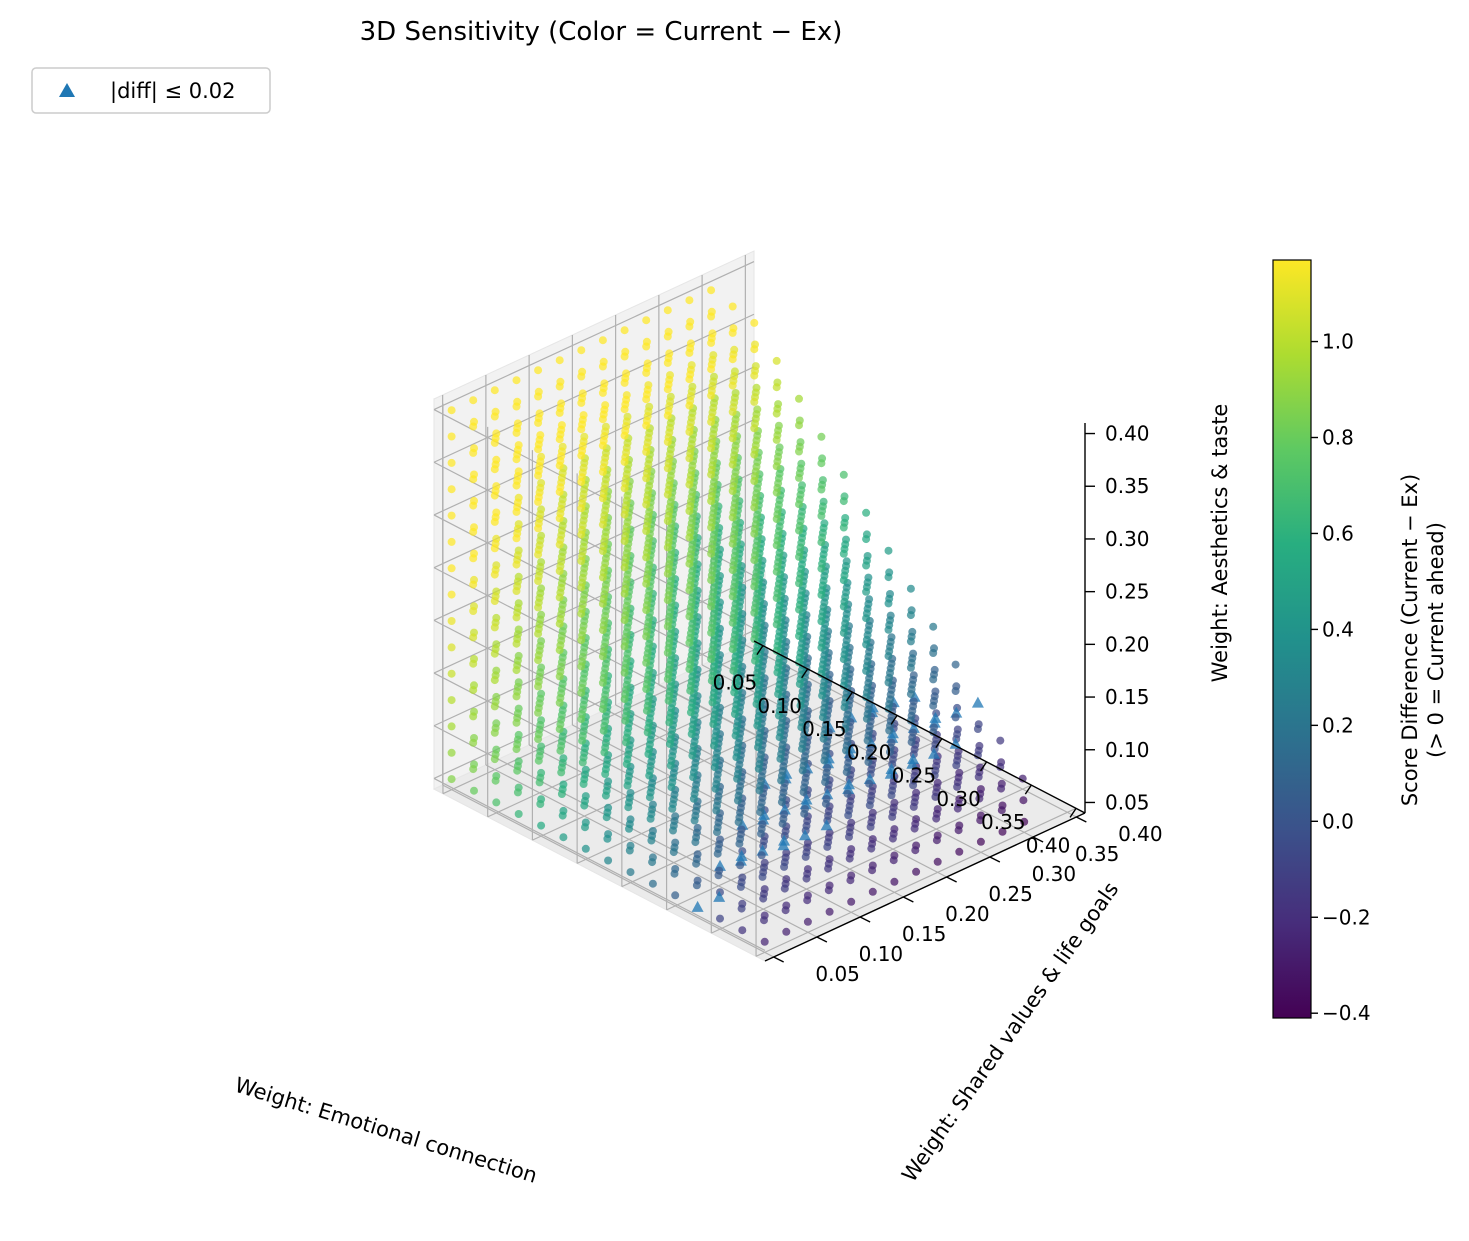  What do you see at coordinates (824, 729) in the screenshot?
I see `x-tick-label: 0.15` at bounding box center [824, 729].